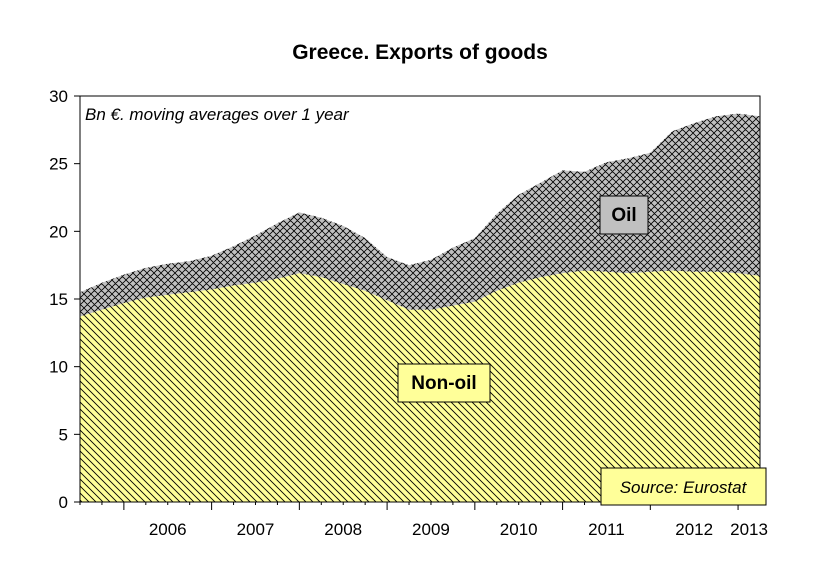 The image size is (825, 576). I want to click on y-tick-label: 15, so click(58, 299).